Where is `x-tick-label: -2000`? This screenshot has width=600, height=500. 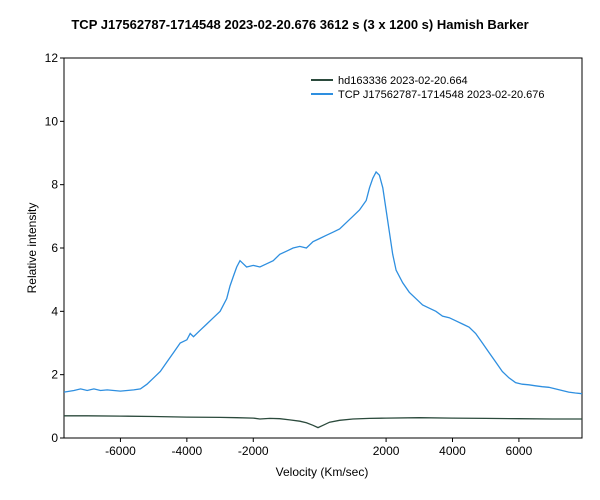 x-tick-label: -2000 is located at coordinates (253, 451).